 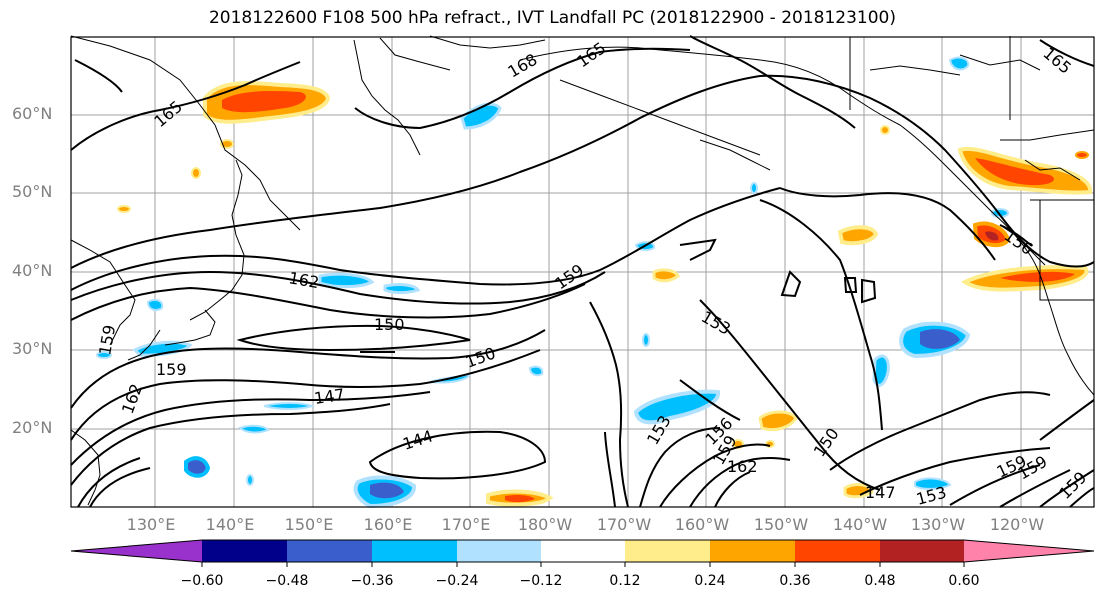 I want to click on lon-label: 150°E, so click(x=309, y=524).